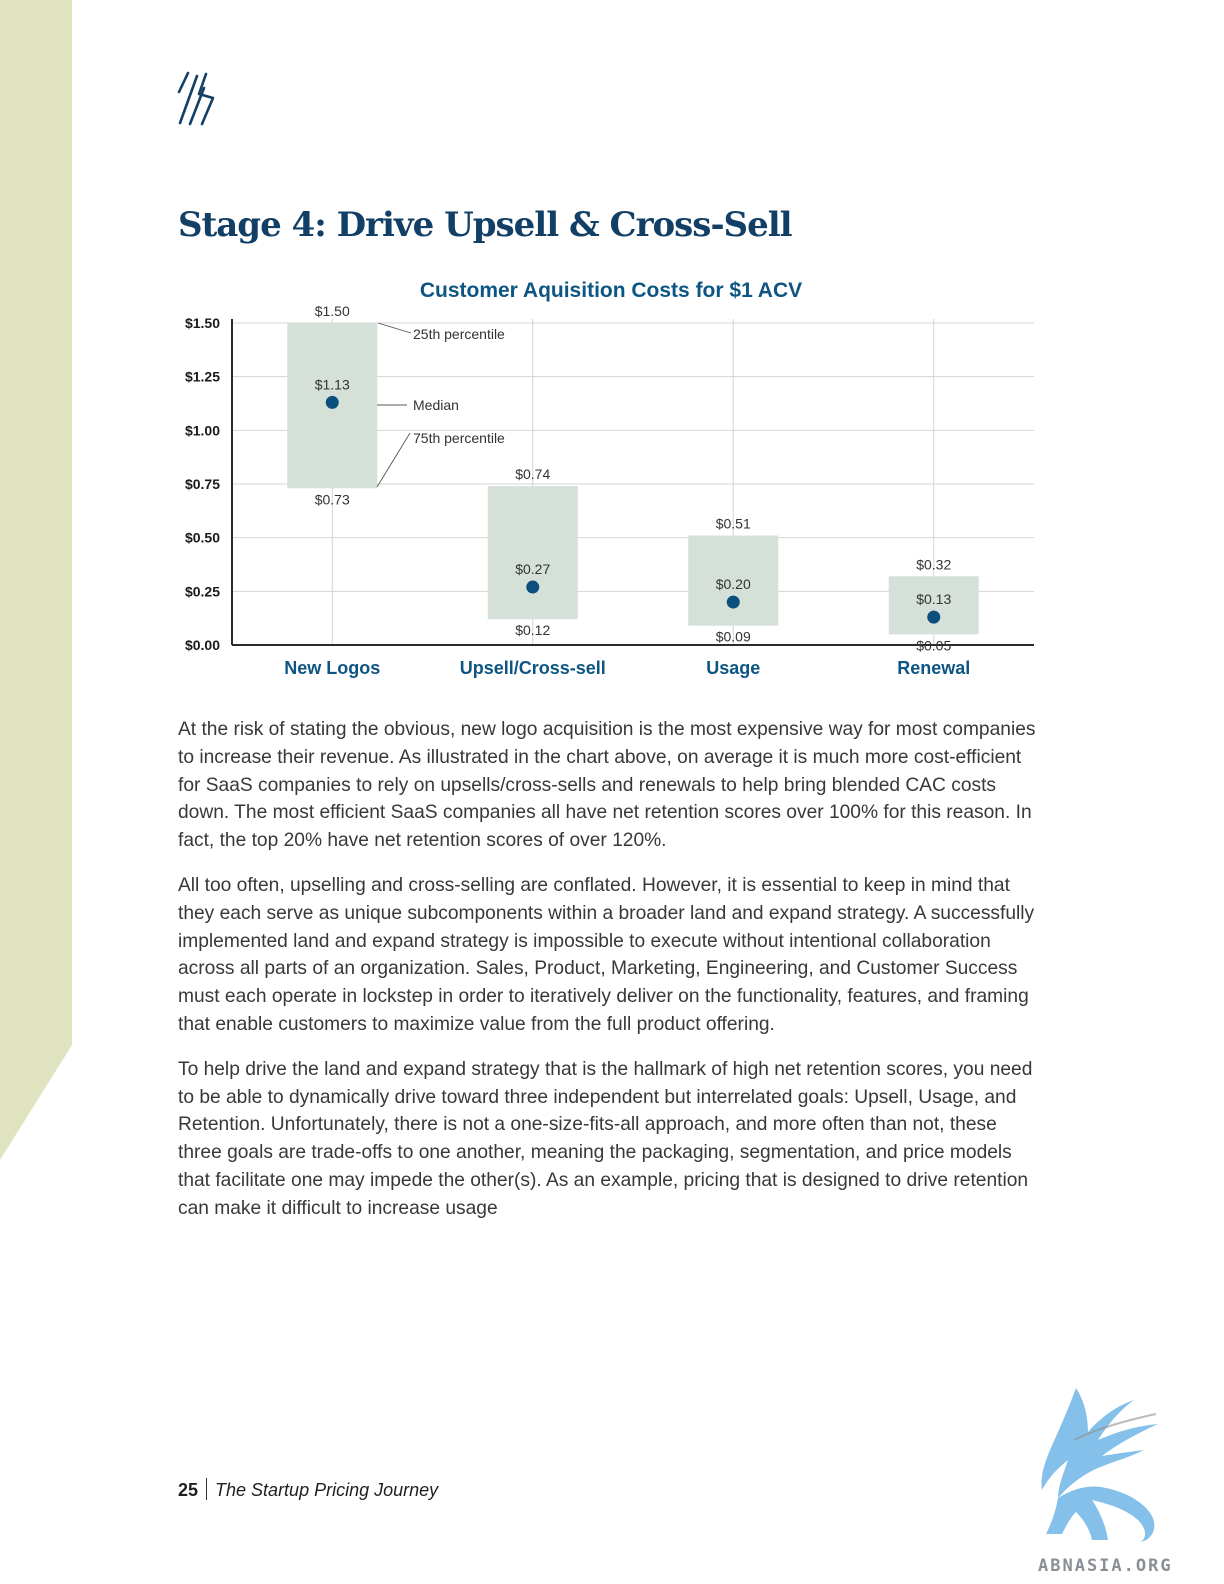 This screenshot has height=1584, width=1224. Describe the element at coordinates (533, 668) in the screenshot. I see `x-category-label: Upsell/Cross-sell` at that location.